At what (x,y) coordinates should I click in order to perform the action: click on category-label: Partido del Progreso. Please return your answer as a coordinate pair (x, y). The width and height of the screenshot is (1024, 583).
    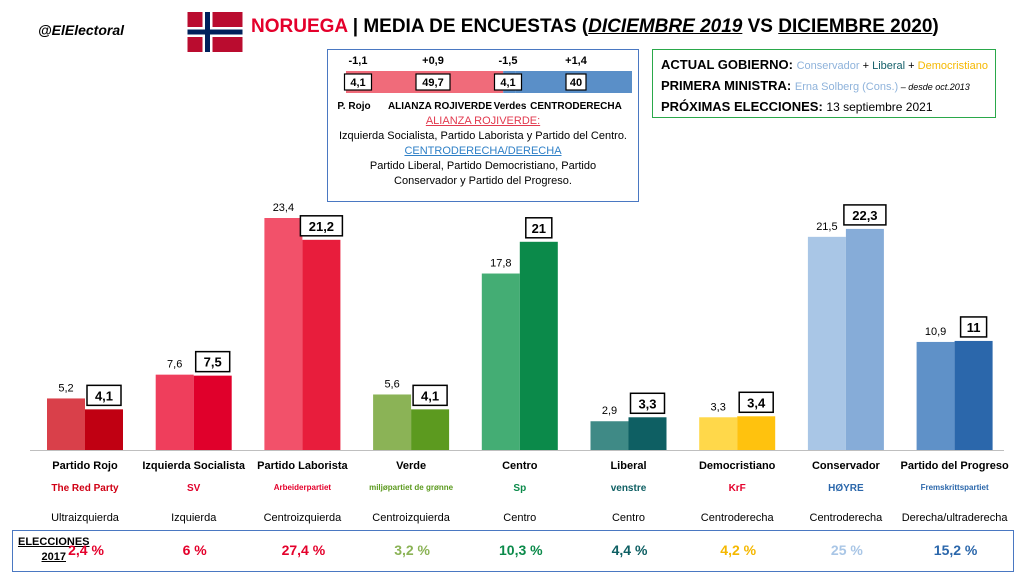
    Looking at the image, I should click on (954, 466).